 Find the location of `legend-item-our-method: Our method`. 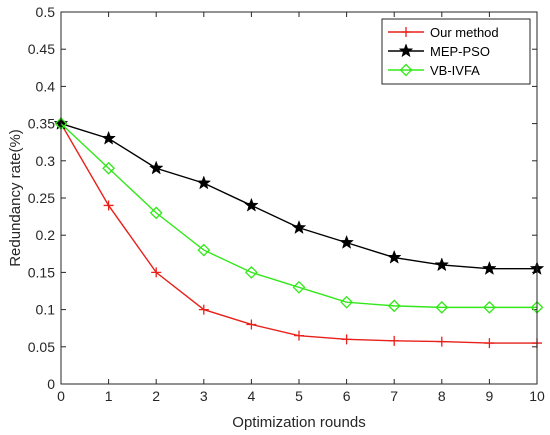

legend-item-our-method: Our method is located at coordinates (443, 32).